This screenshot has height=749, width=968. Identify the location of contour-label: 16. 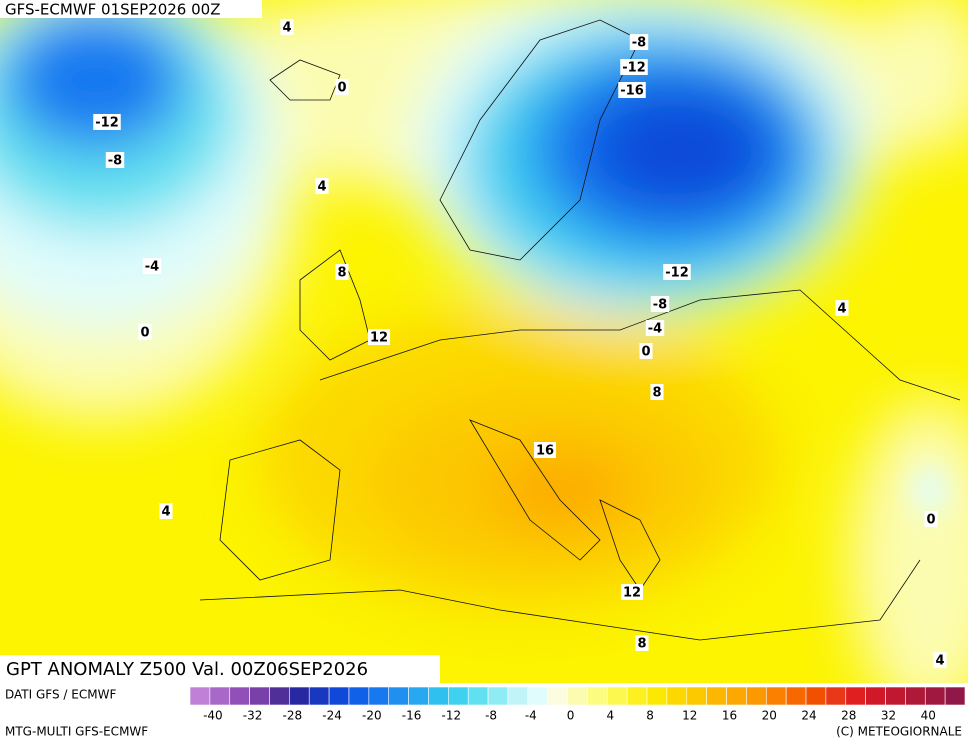
(545, 451).